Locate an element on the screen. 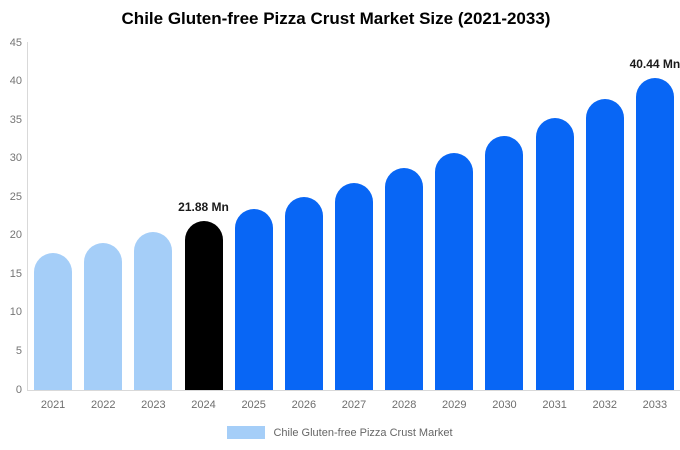  bar-2028 is located at coordinates (404, 279).